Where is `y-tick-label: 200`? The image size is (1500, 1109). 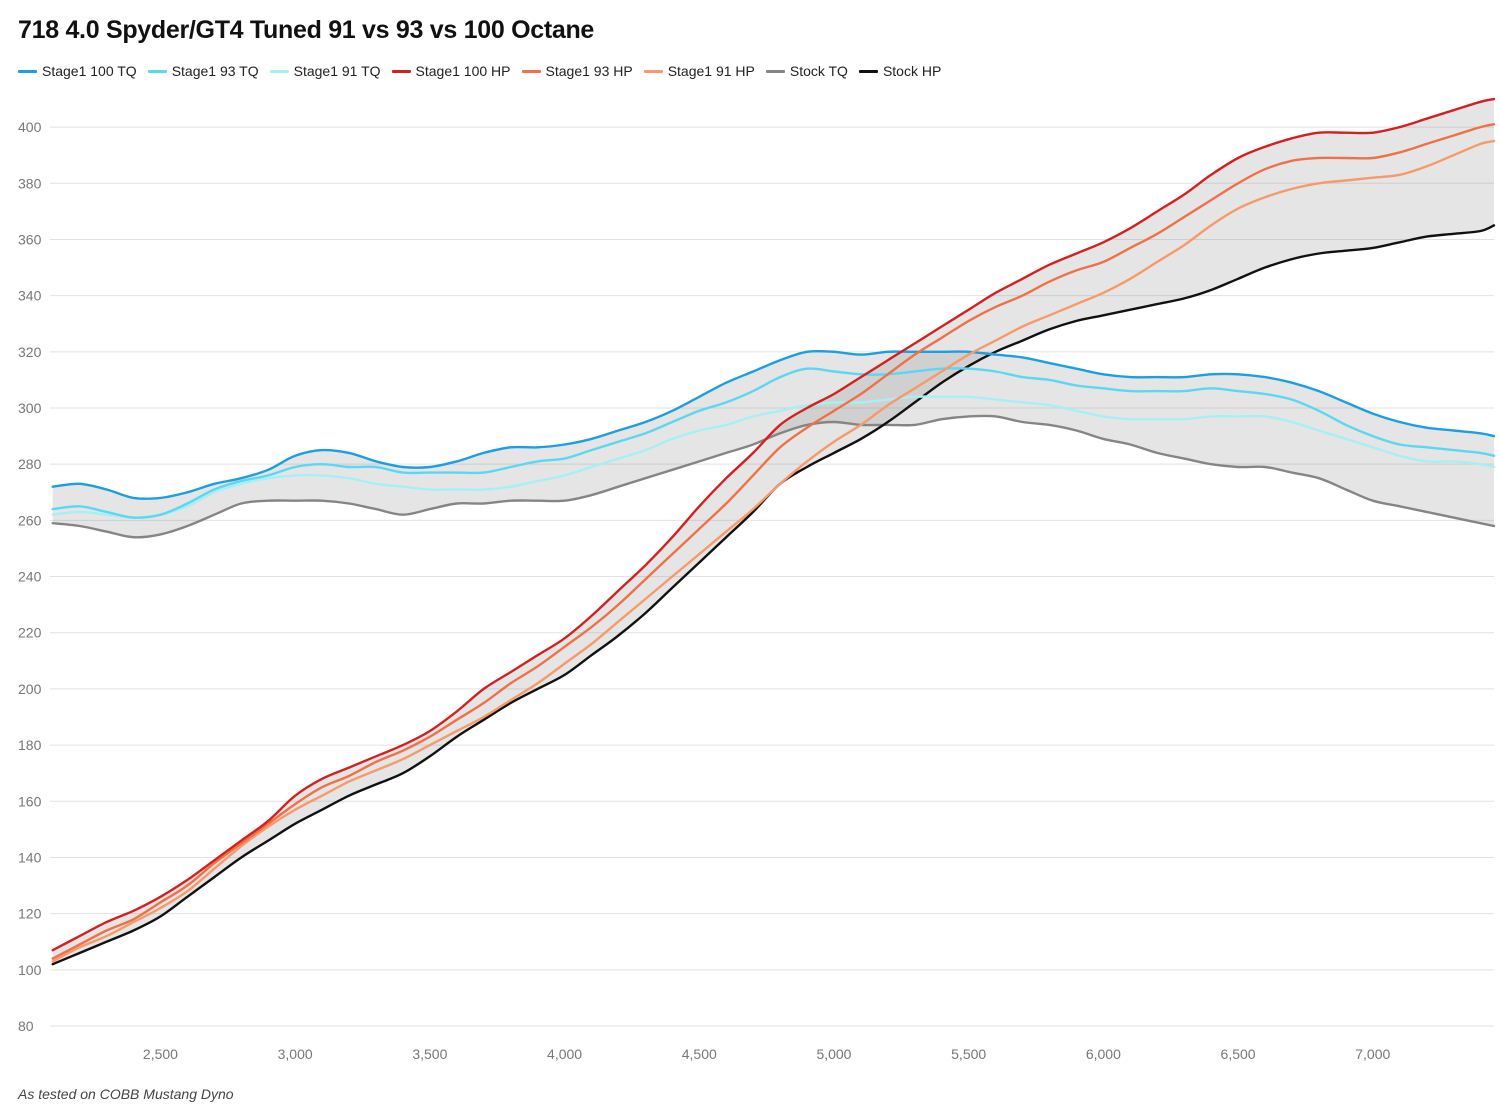 y-tick-label: 200 is located at coordinates (30, 689).